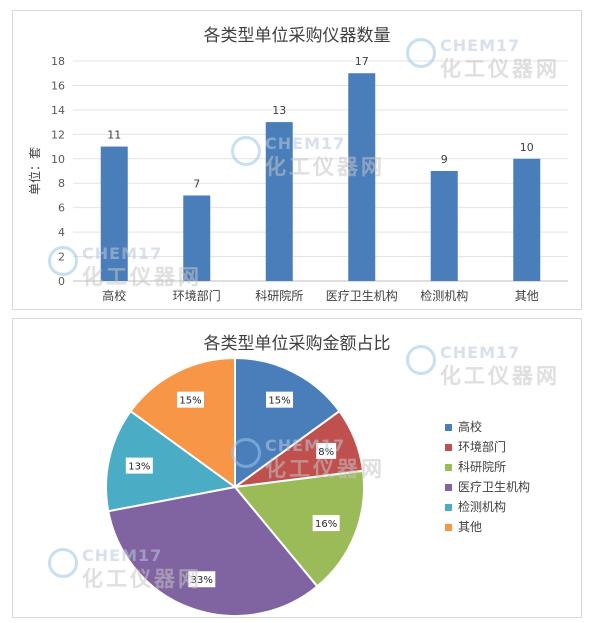  I want to click on y-tick-label: 0, so click(61, 281).